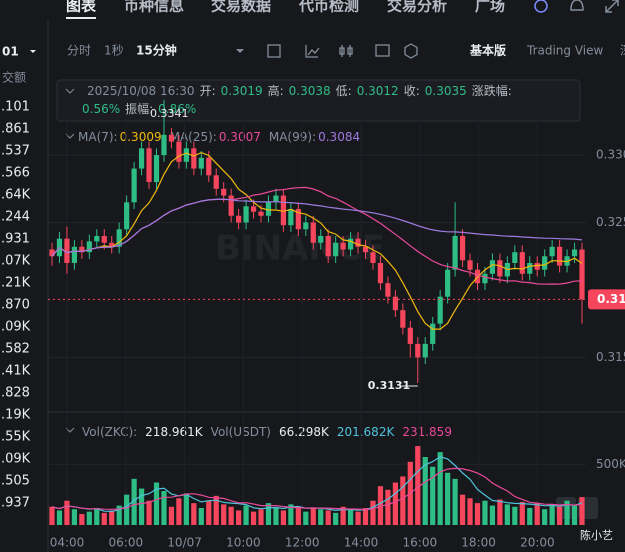 This screenshot has width=625, height=552. I want to click on dropdown-arrow, so click(240, 51).